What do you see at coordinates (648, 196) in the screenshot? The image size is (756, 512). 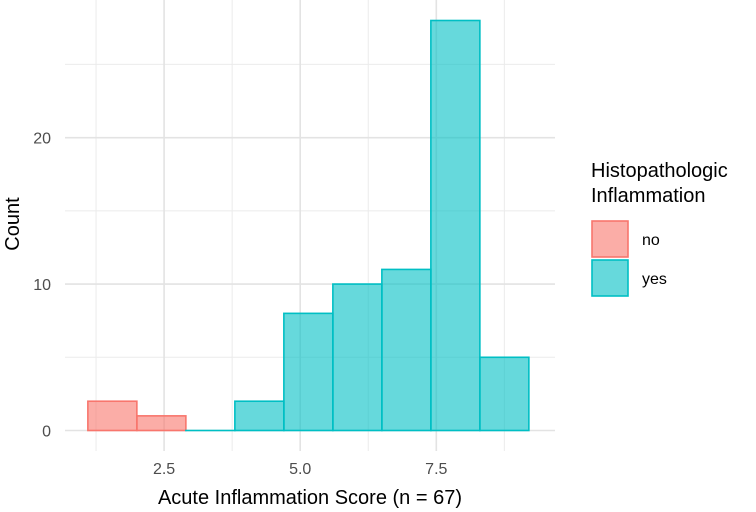 I see `legend-title-line2: Inflammation` at bounding box center [648, 196].